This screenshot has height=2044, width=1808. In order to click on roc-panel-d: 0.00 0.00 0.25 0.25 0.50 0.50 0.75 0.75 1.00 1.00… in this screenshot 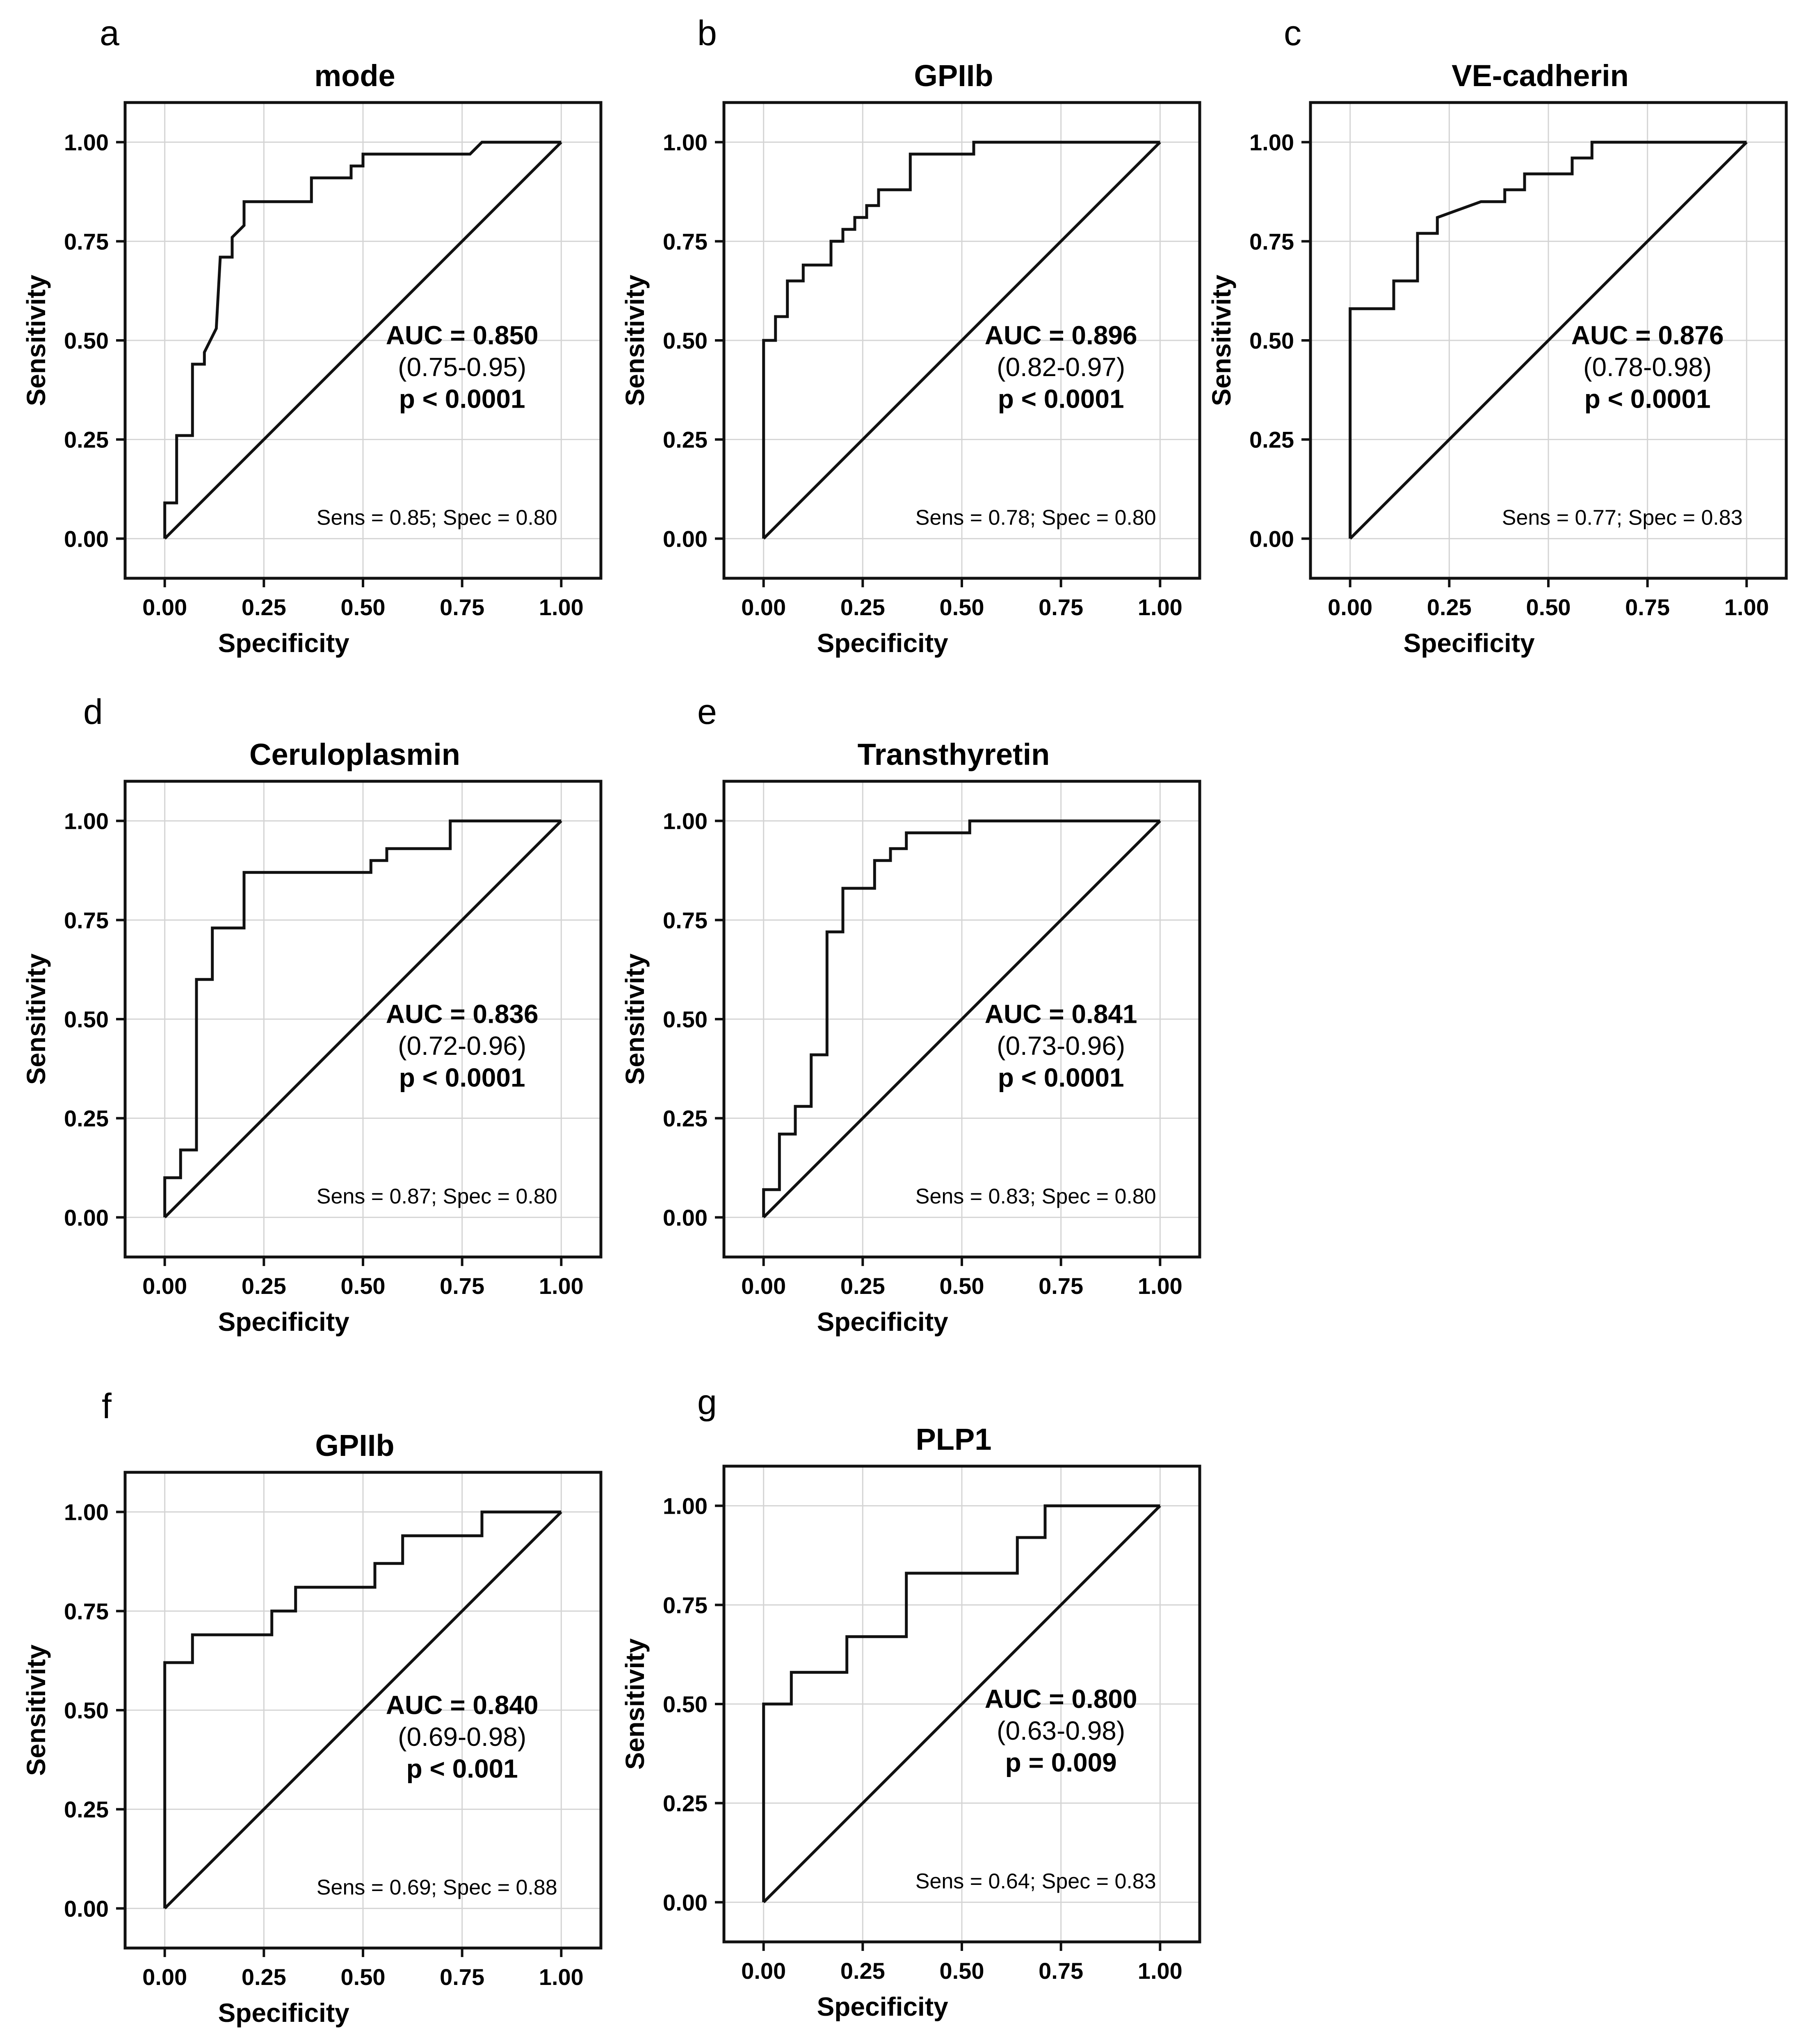, I will do `click(312, 1014)`.